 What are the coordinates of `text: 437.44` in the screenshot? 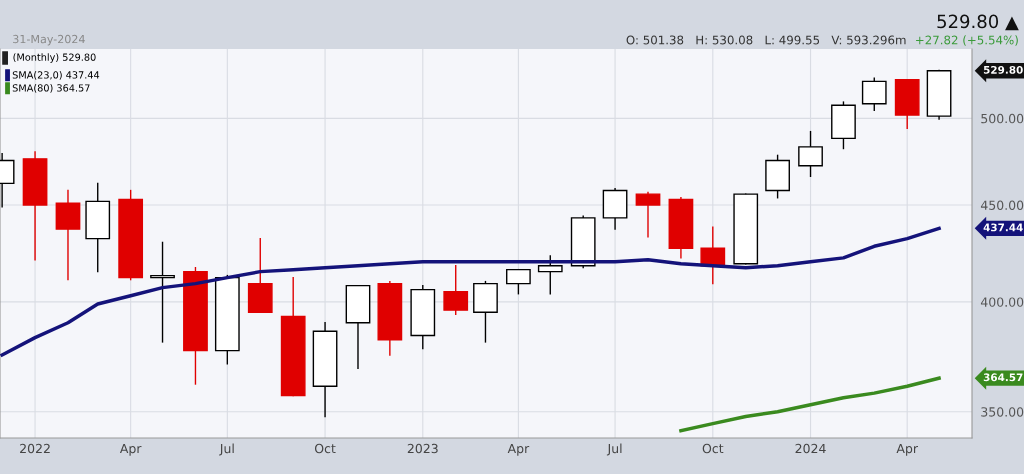 It's located at (1003, 227).